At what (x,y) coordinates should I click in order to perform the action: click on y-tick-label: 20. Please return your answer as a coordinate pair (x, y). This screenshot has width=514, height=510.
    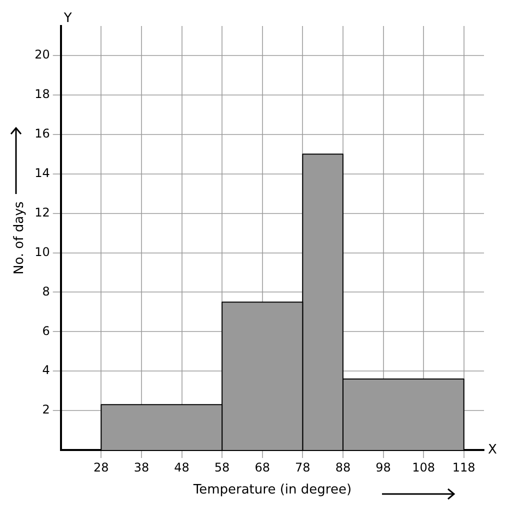
    Looking at the image, I should click on (42, 55).